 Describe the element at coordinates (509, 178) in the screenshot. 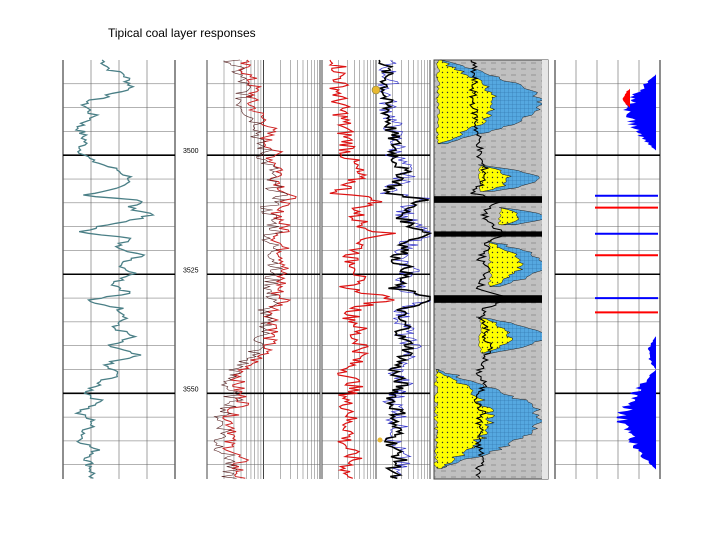

I see `lith-b-blue` at that location.